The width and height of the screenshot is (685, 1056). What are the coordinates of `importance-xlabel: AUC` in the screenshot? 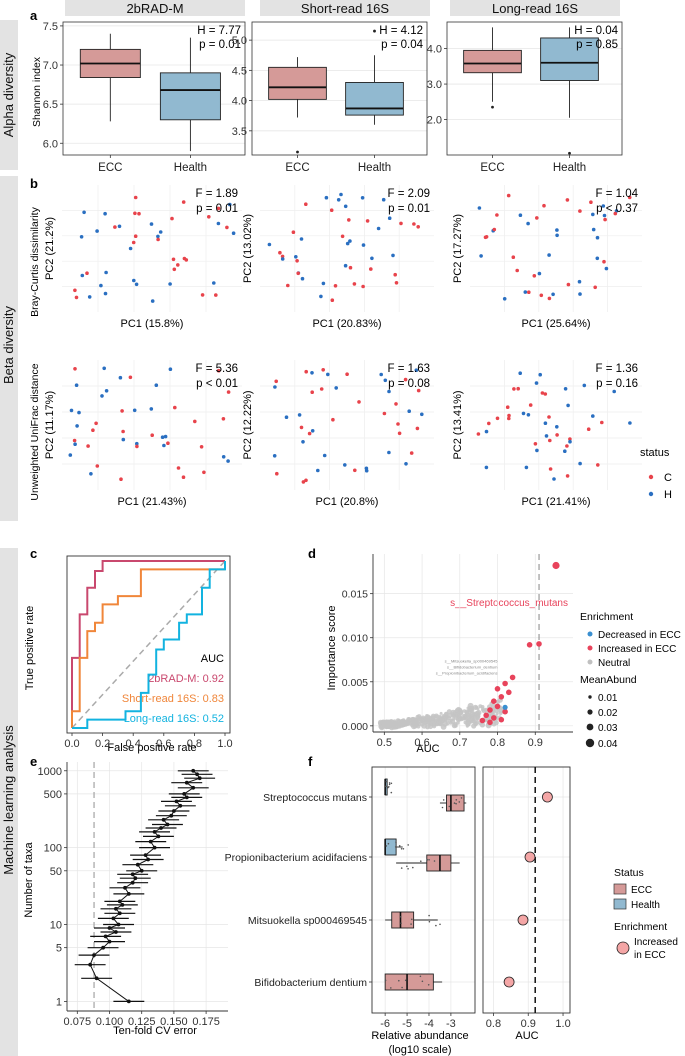 It's located at (427, 749).